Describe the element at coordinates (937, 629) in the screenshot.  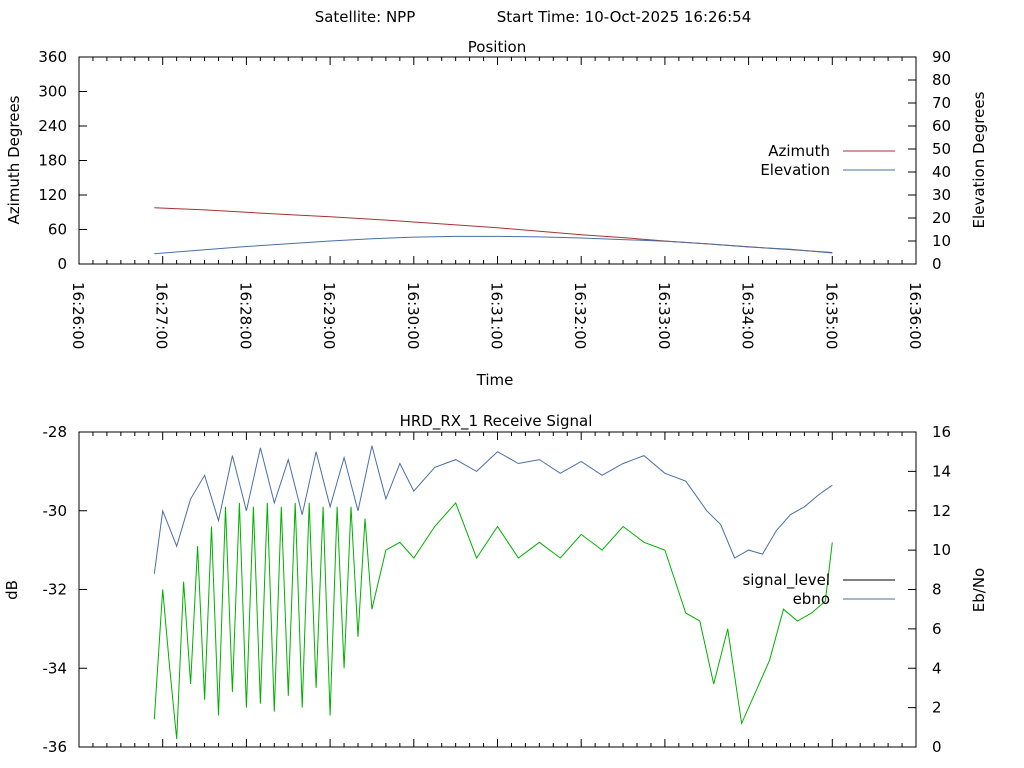
I see `right-axis-tick-label: 6` at that location.